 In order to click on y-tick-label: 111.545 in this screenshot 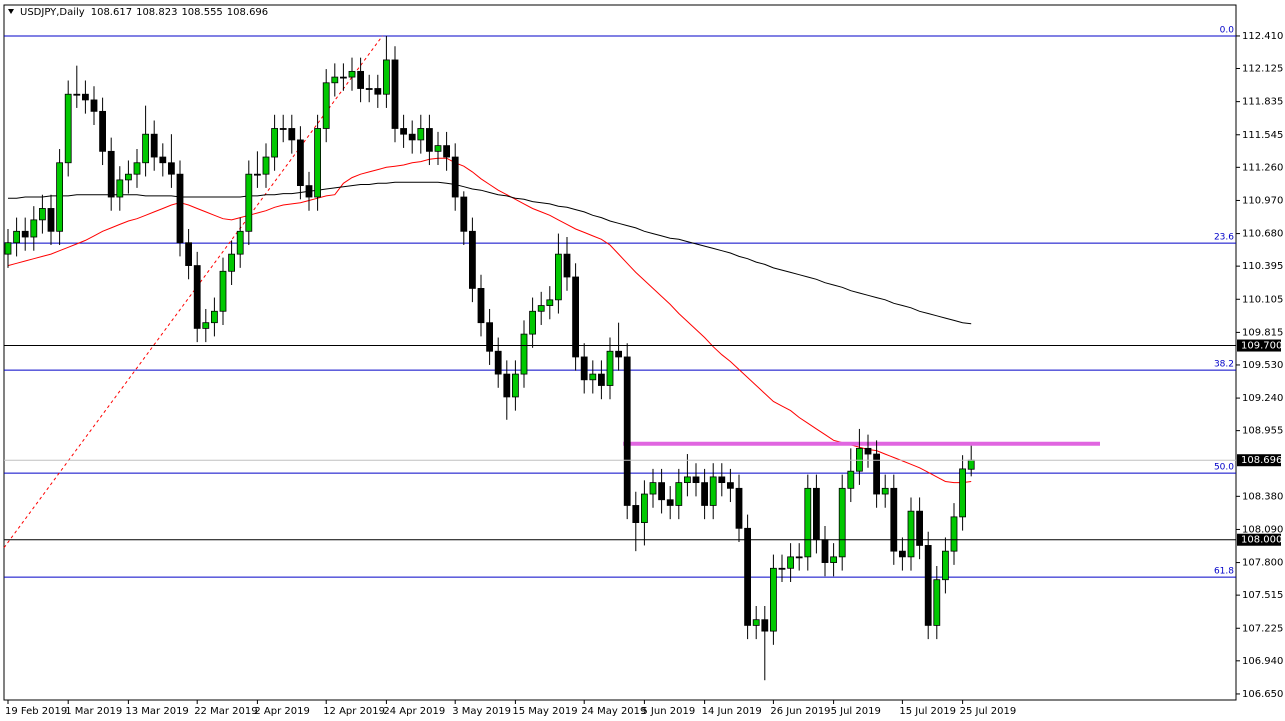, I will do `click(1262, 135)`.